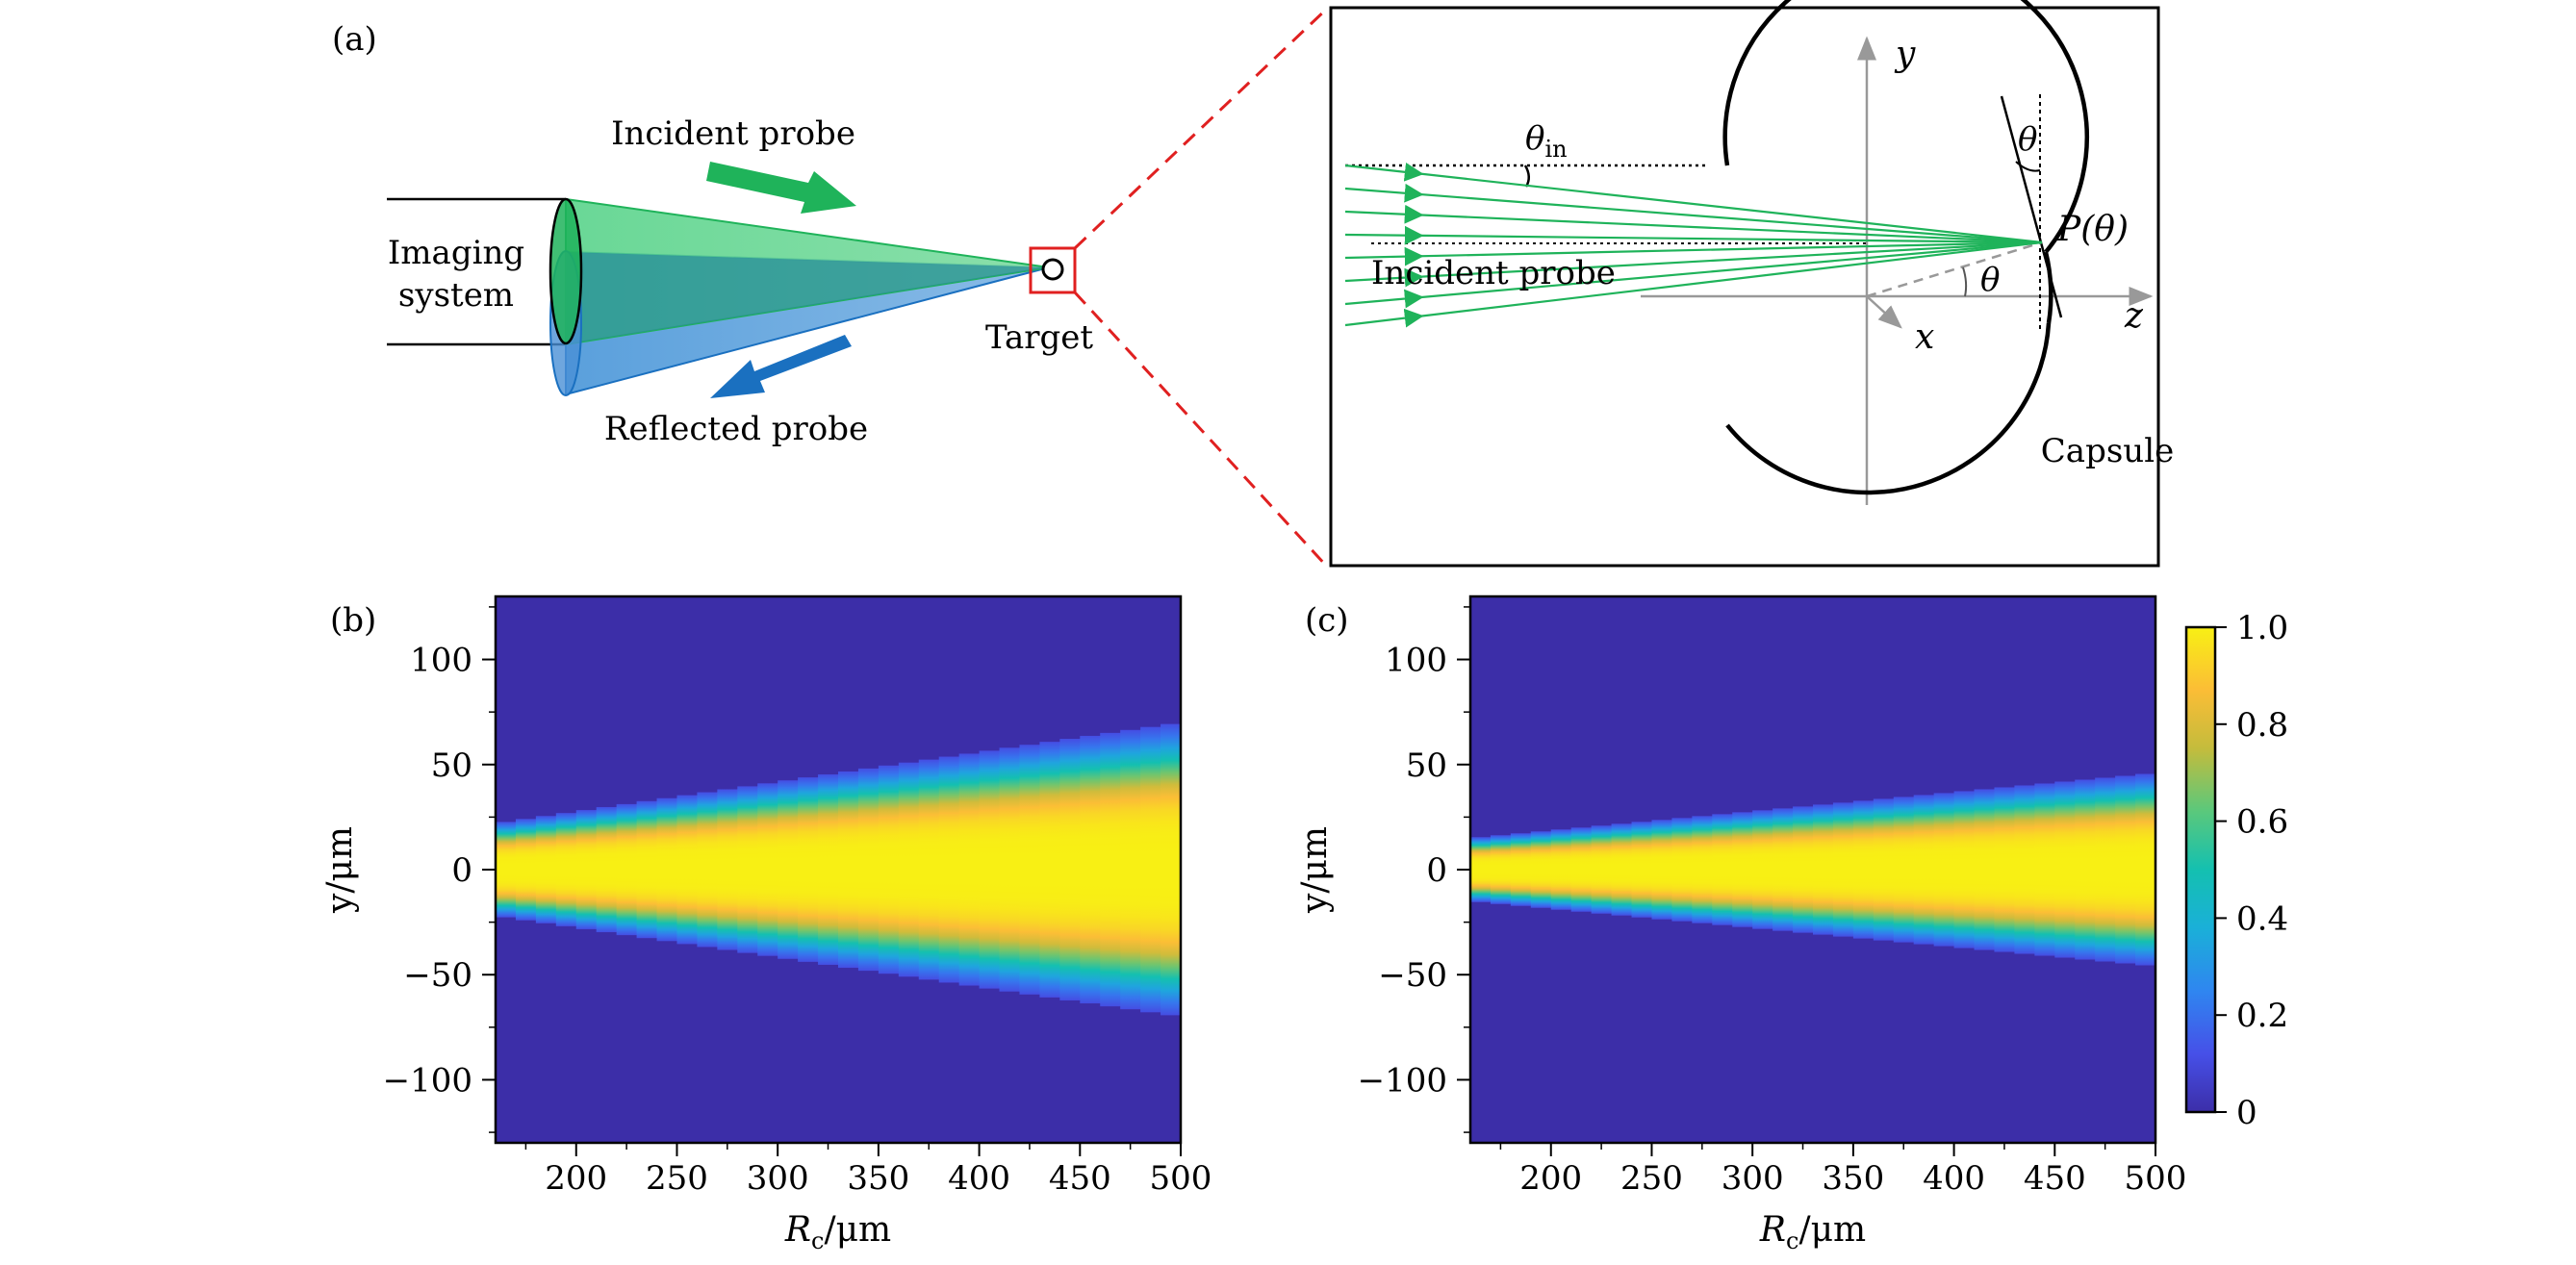 The height and width of the screenshot is (1265, 2576). What do you see at coordinates (2134, 316) in the screenshot?
I see `z-axis-label: z` at bounding box center [2134, 316].